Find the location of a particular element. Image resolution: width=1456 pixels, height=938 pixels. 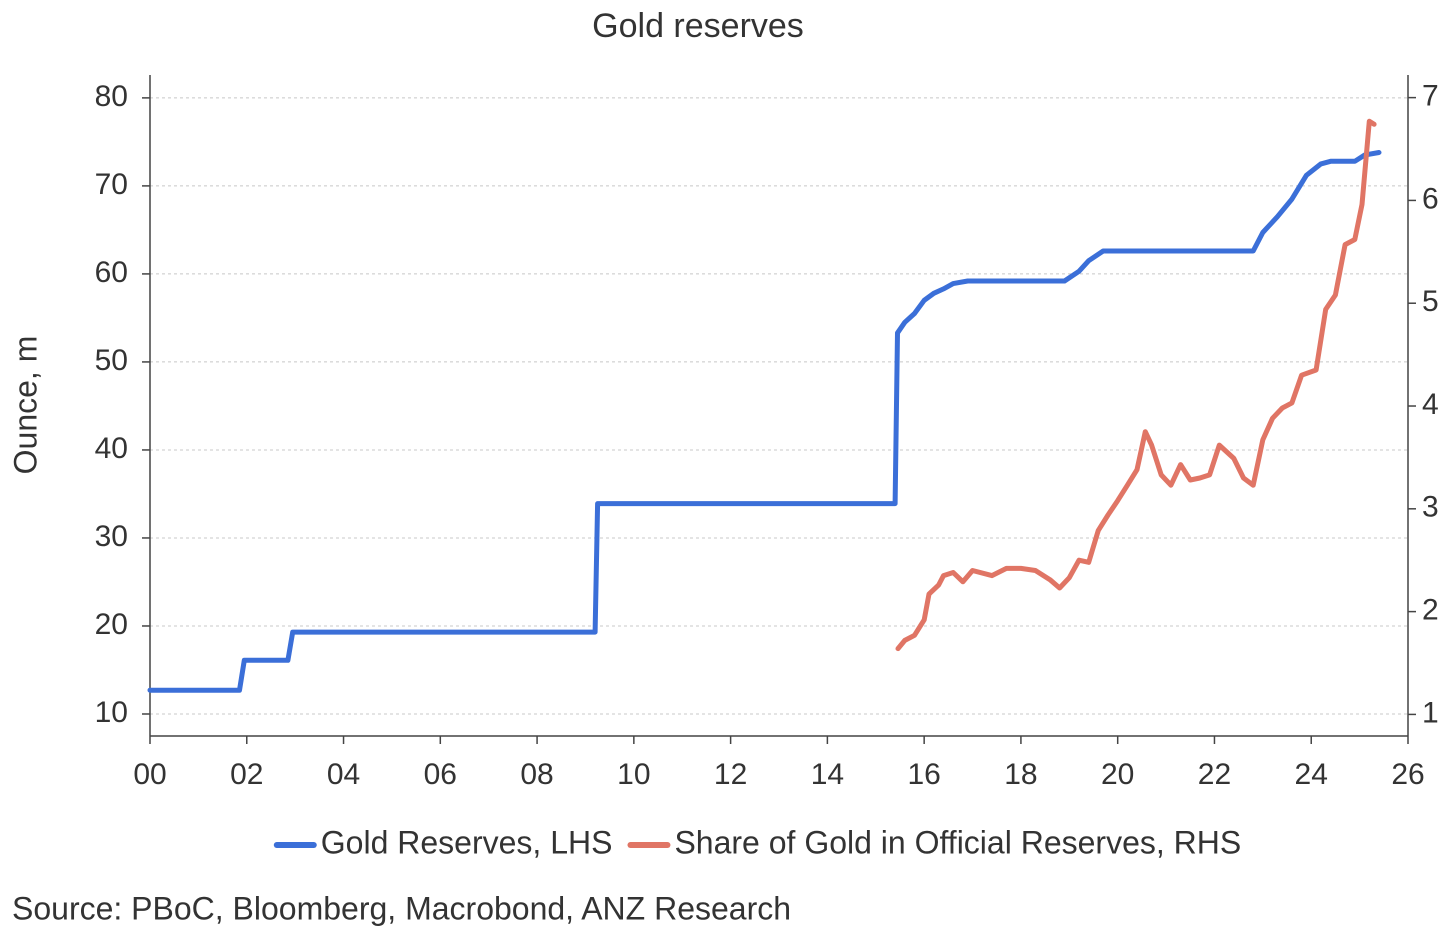

x-tick-label: 20 is located at coordinates (1117, 774).